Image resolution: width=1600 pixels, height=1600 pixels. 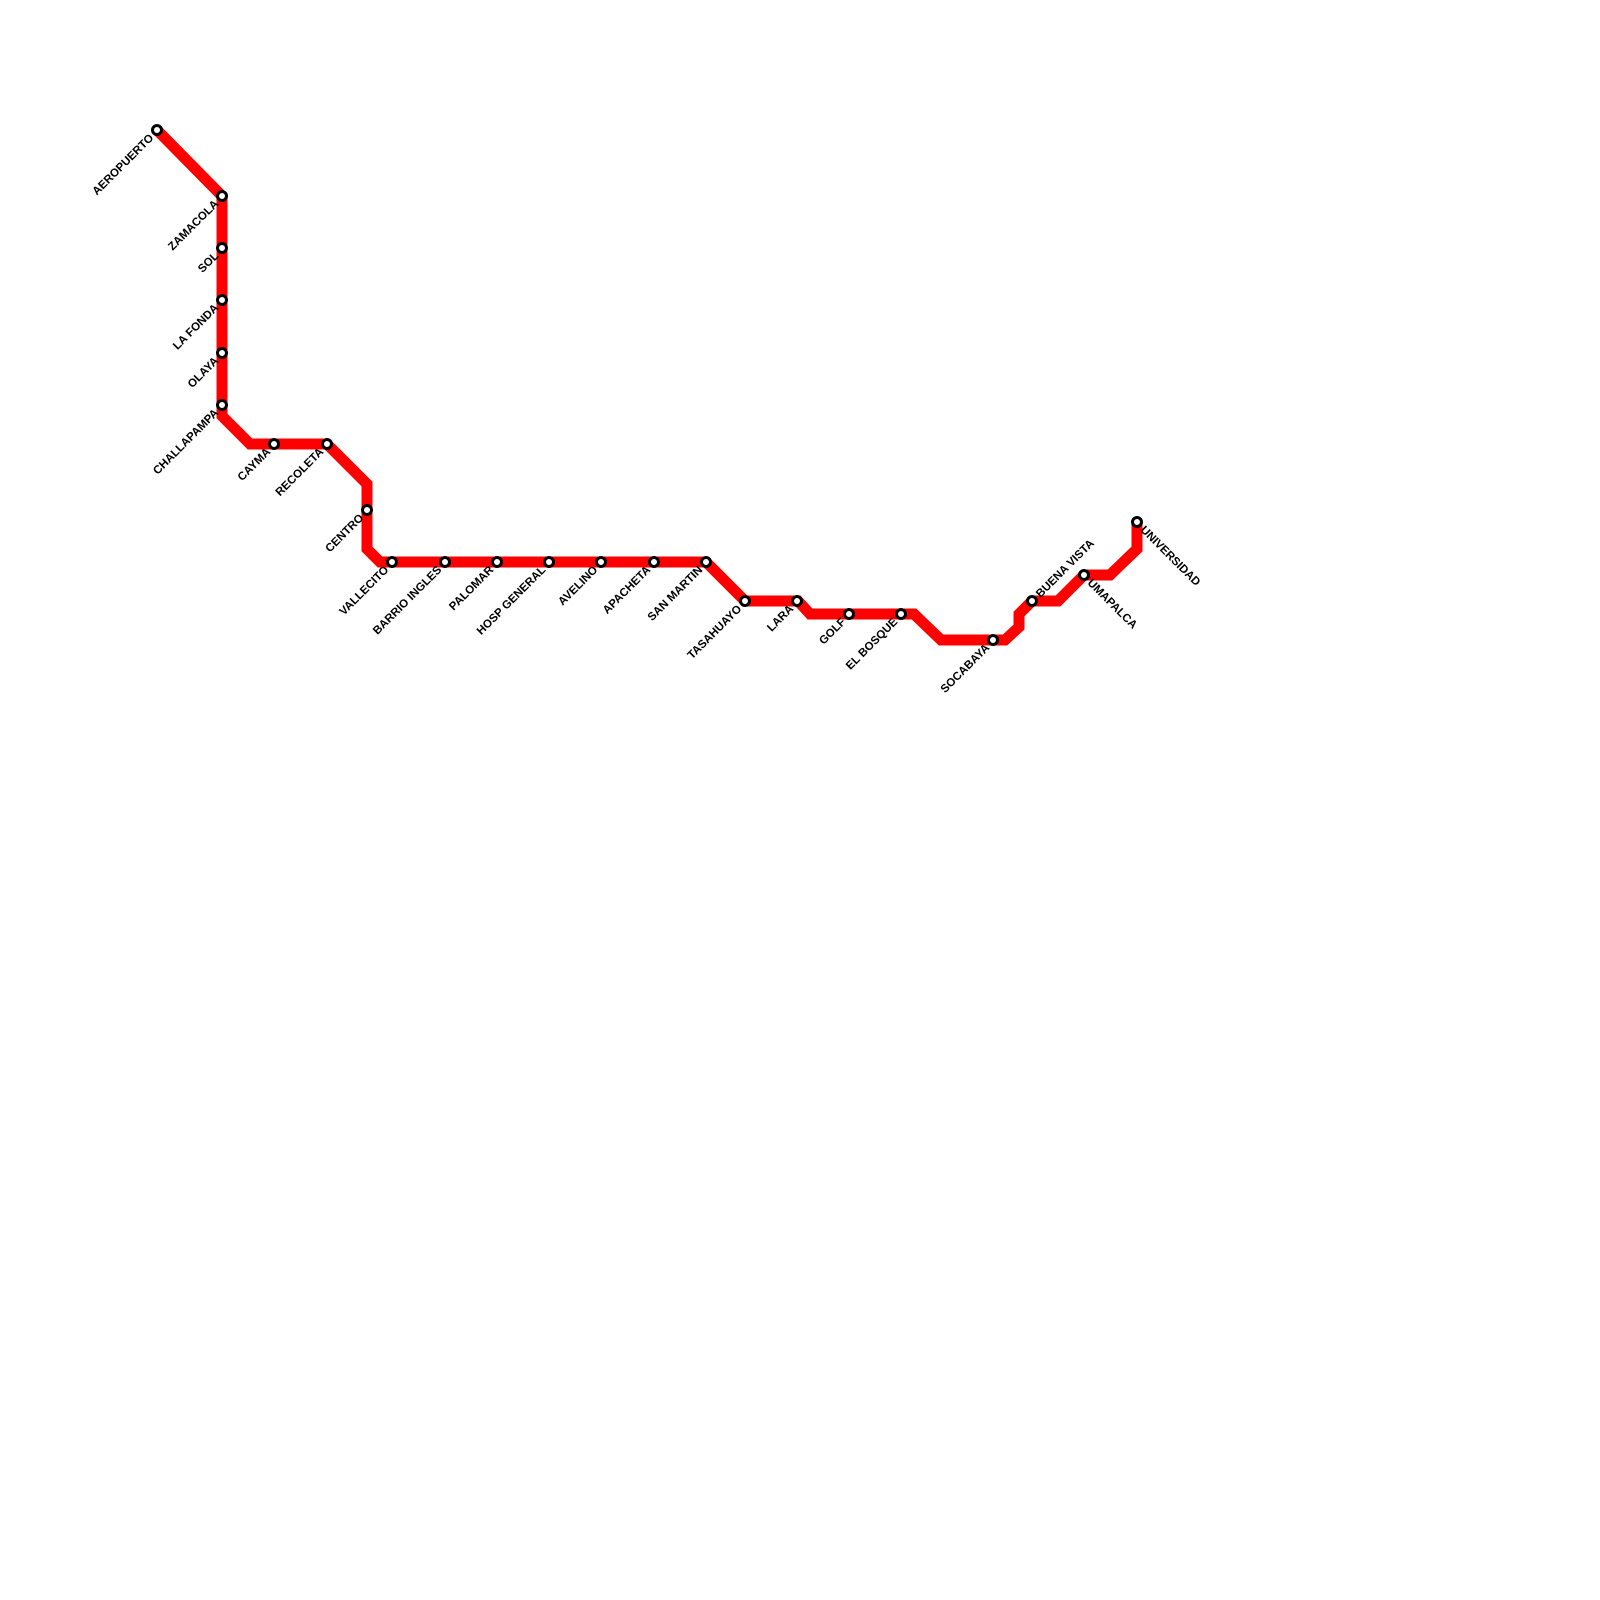 What do you see at coordinates (1170, 556) in the screenshot?
I see `station-label: UNIVERSIDAD` at bounding box center [1170, 556].